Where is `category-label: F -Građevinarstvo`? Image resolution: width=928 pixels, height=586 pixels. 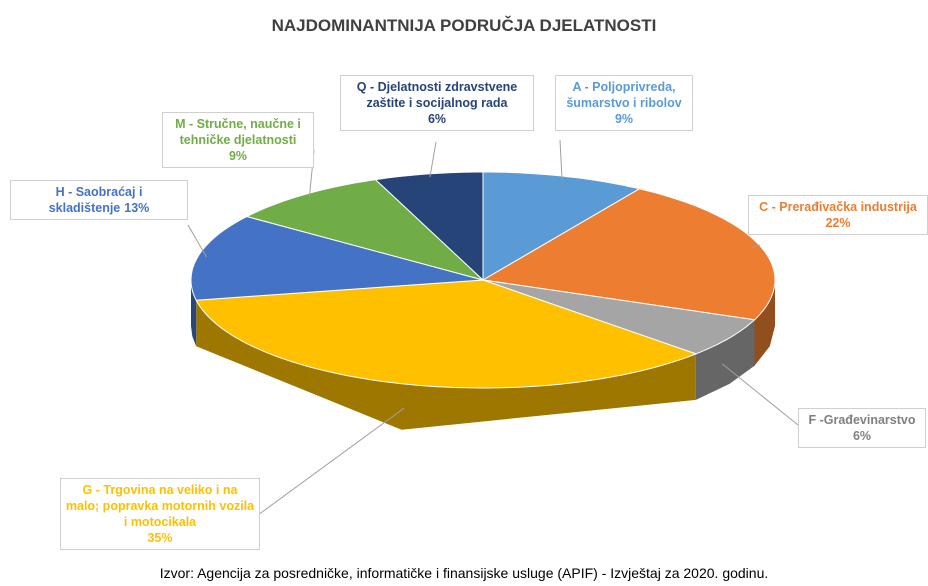 category-label: F -Građevinarstvo is located at coordinates (862, 420).